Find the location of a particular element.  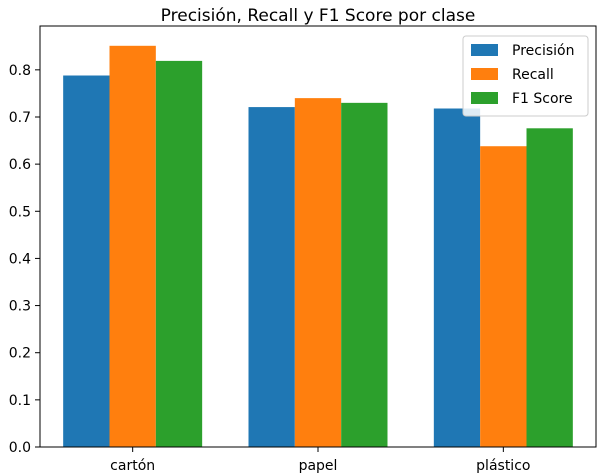

x-tick-label: papel is located at coordinates (318, 466).